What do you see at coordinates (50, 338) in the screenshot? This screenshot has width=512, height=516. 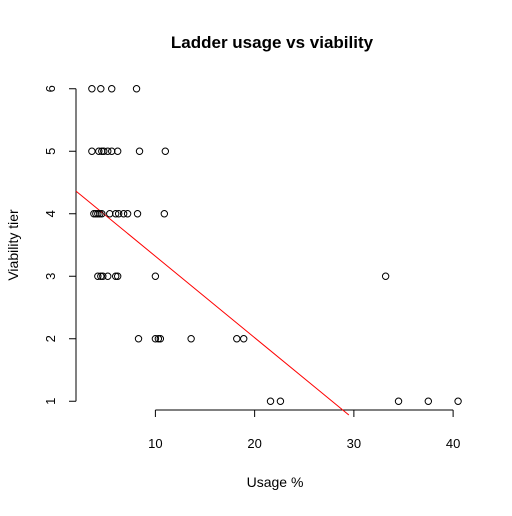 I see `y-tick-label: 2` at bounding box center [50, 338].